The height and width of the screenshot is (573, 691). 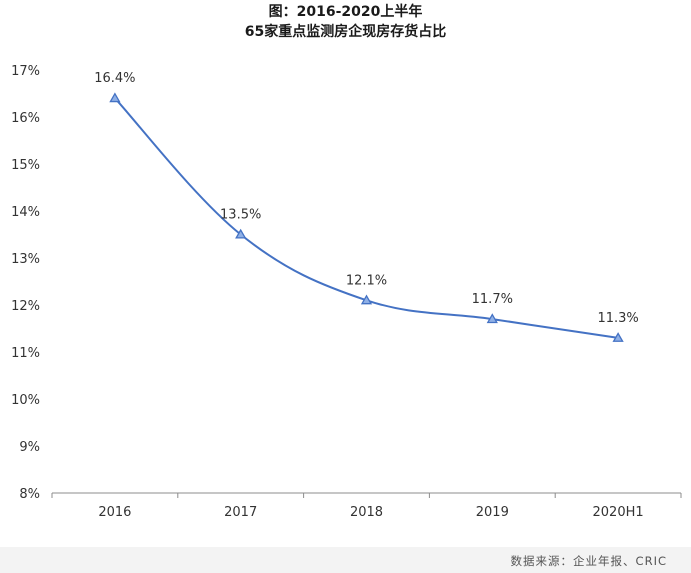 What do you see at coordinates (25, 71) in the screenshot?
I see `y-tick-label: 17%` at bounding box center [25, 71].